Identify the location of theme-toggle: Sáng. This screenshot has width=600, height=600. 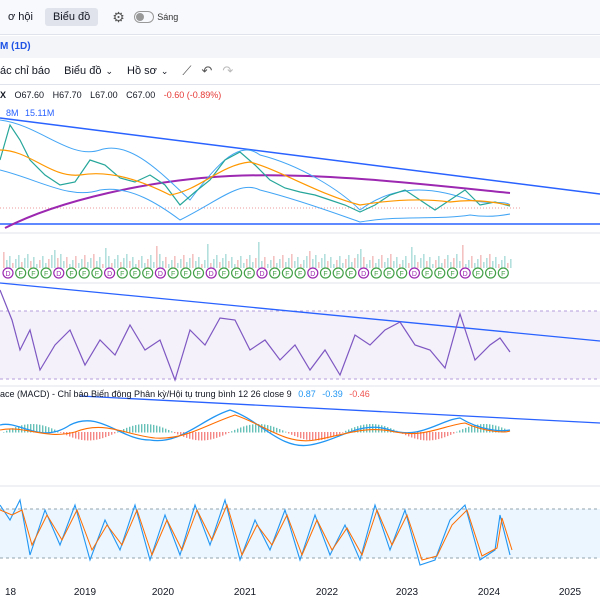
(156, 17).